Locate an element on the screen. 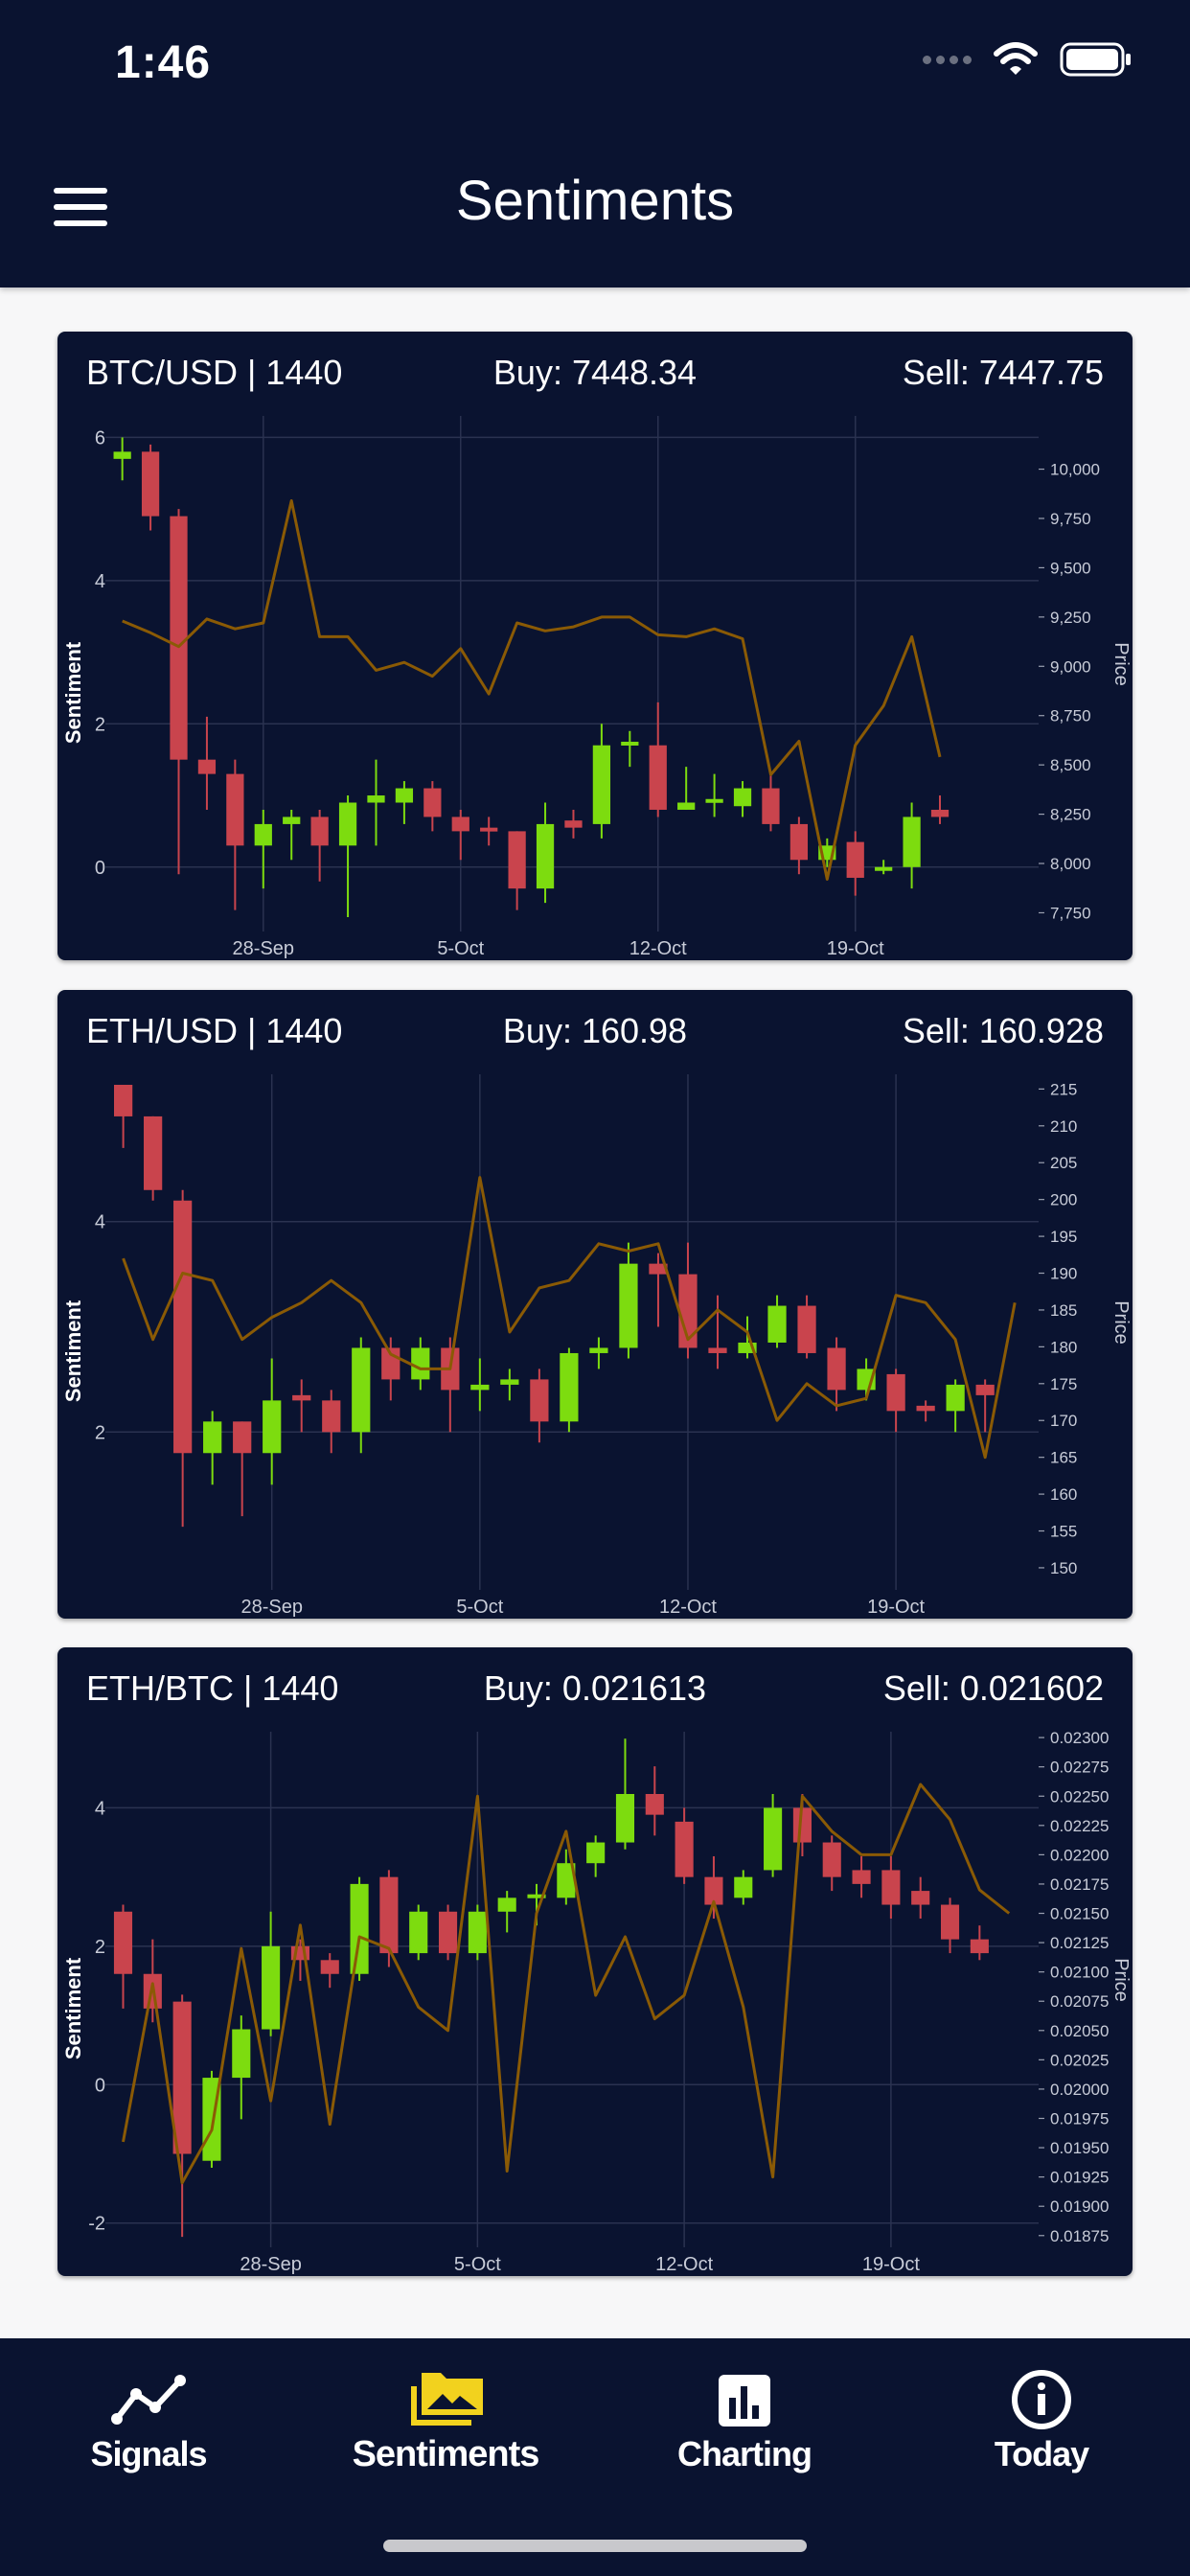 This screenshot has height=2576, width=1190. y2-tick-label: 0.02175 is located at coordinates (1079, 1884).